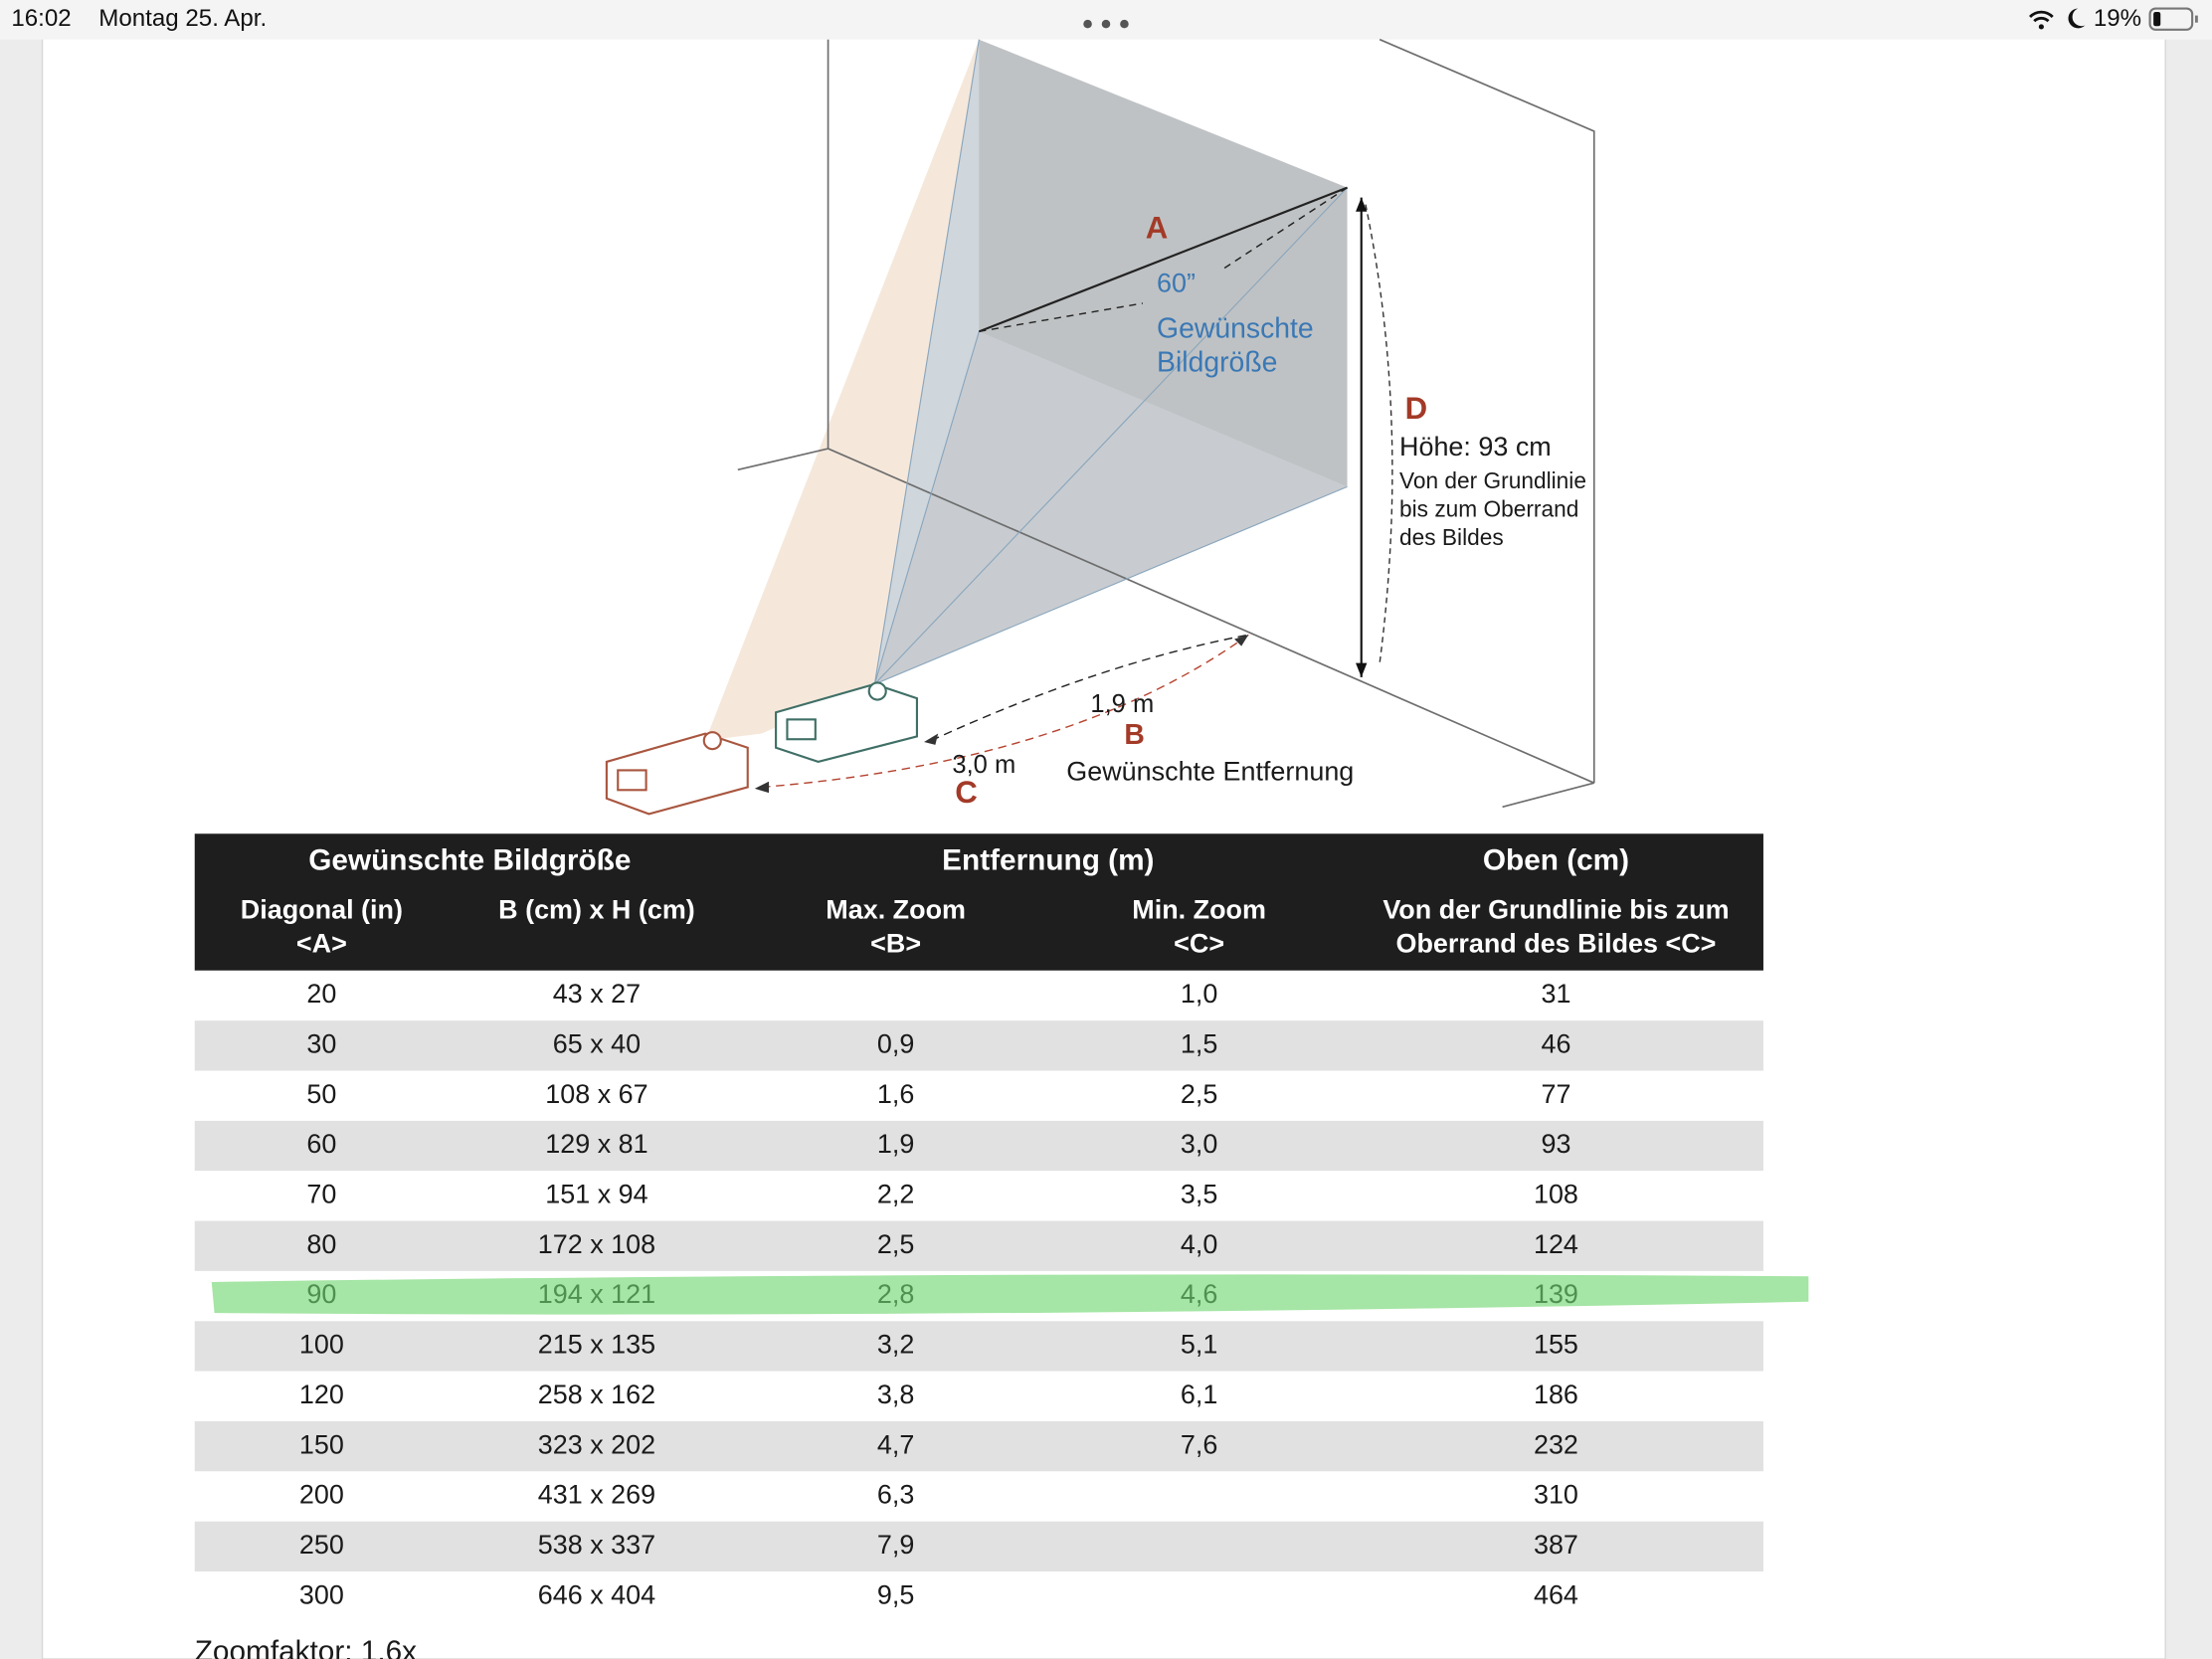 The height and width of the screenshot is (1659, 2212). I want to click on table-cell: 6,1, so click(1199, 1394).